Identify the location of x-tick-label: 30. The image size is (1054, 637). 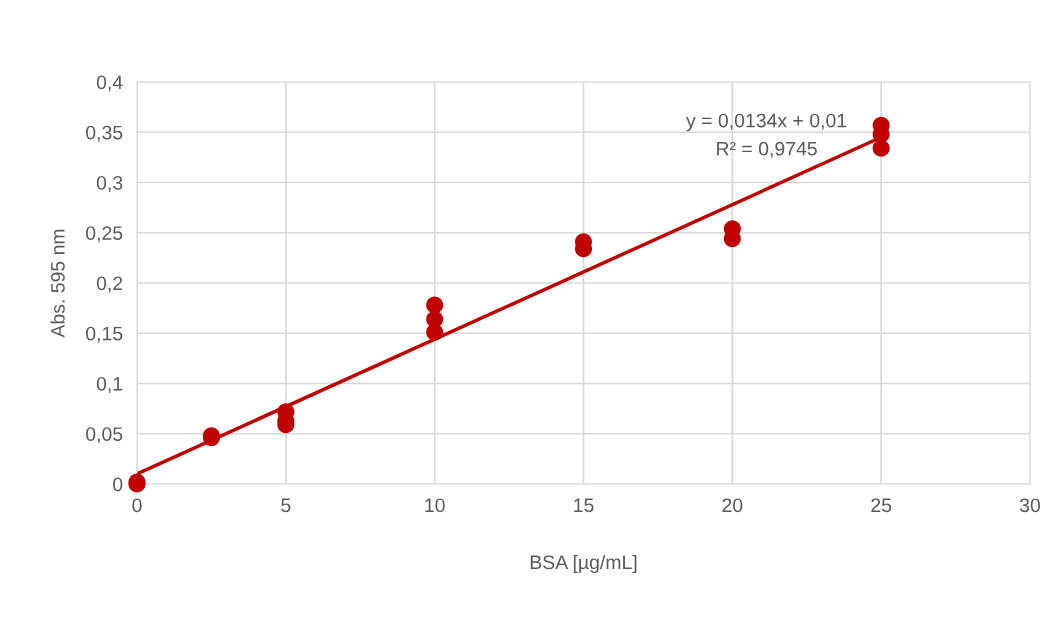
(1030, 505).